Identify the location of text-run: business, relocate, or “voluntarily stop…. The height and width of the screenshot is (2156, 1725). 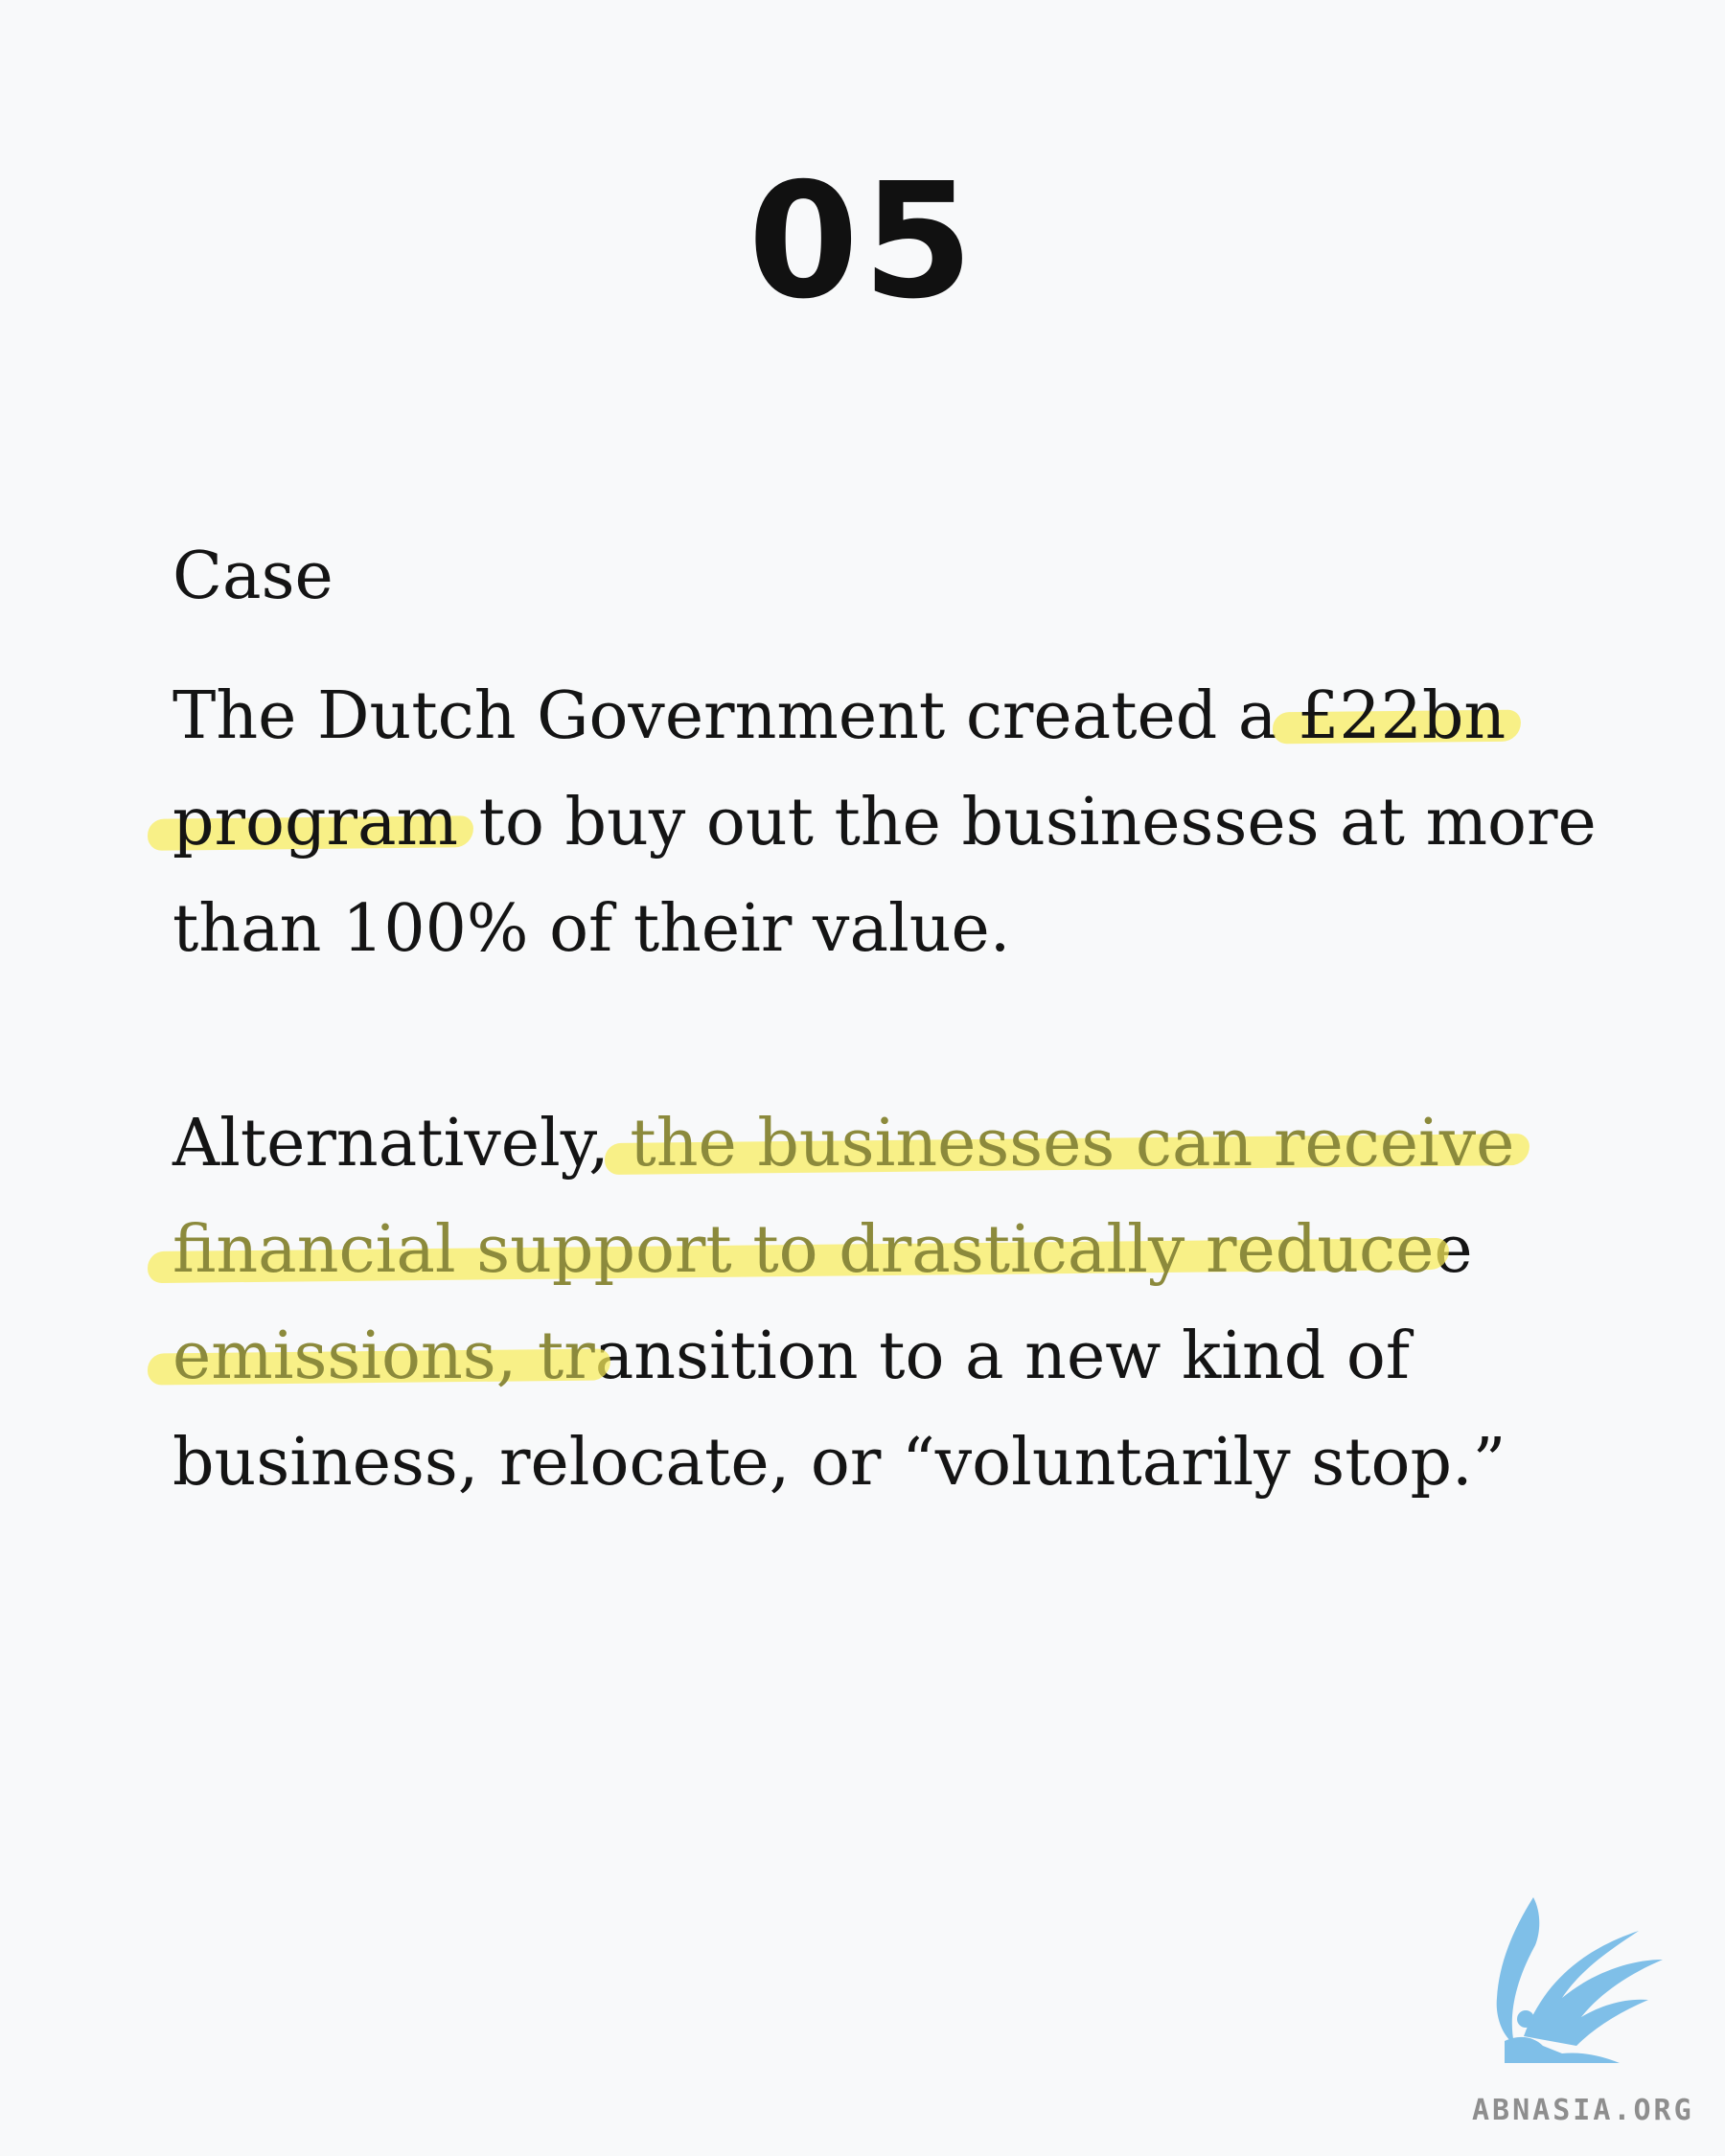
(839, 1463).